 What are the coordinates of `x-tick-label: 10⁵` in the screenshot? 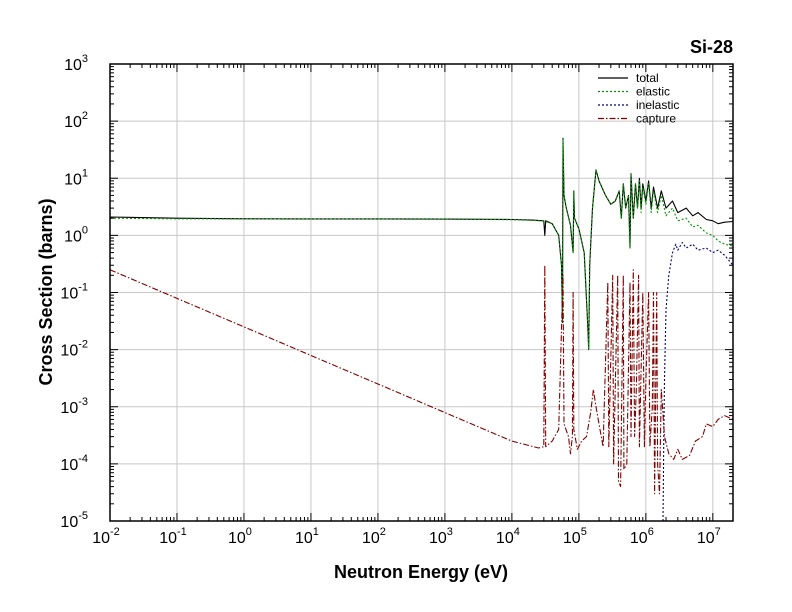 It's located at (575, 536).